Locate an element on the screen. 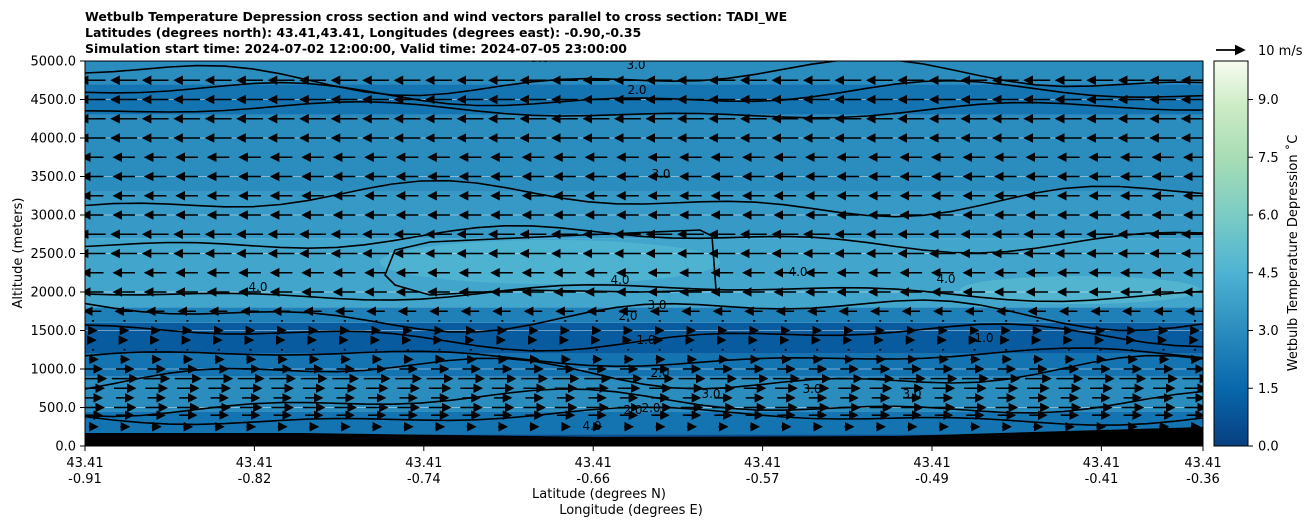 This screenshot has height=526, width=1312. y-tick-label: 2500.0 is located at coordinates (54, 254).